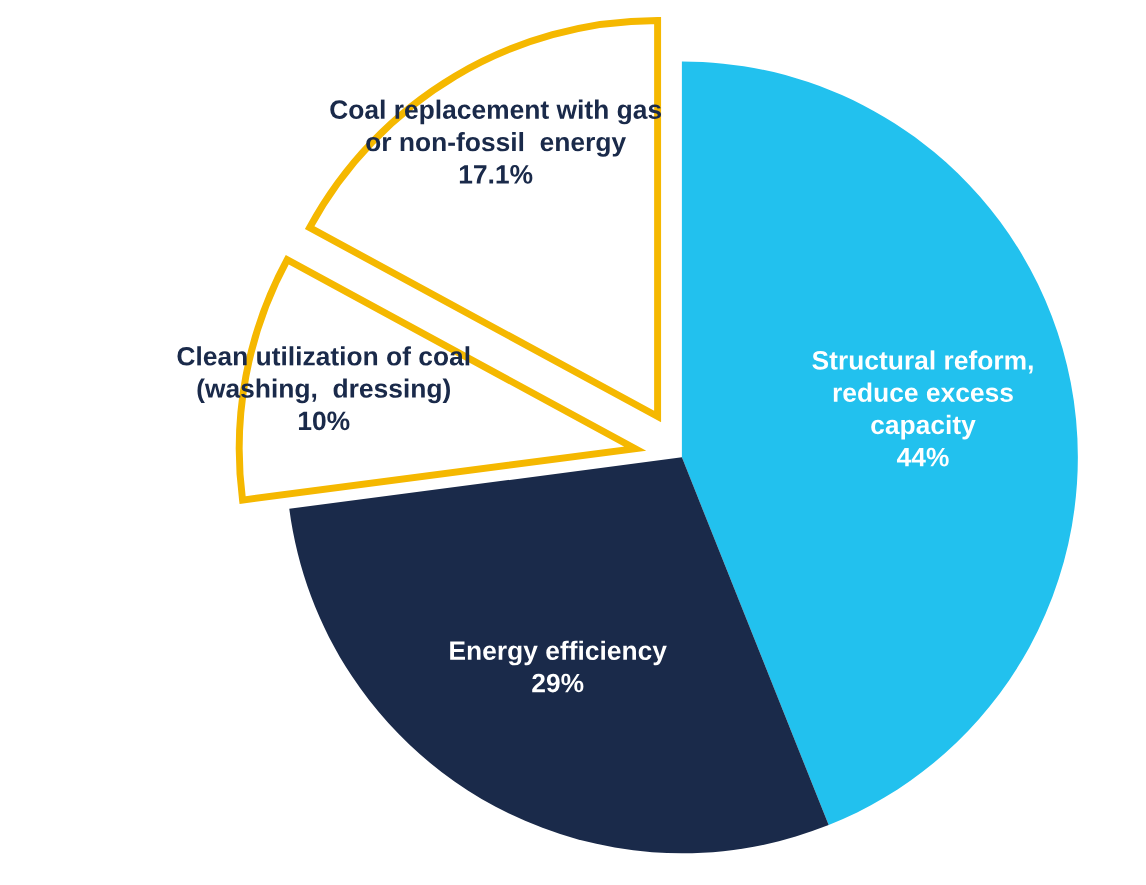  I want to click on data-label: 17.1%, so click(496, 174).